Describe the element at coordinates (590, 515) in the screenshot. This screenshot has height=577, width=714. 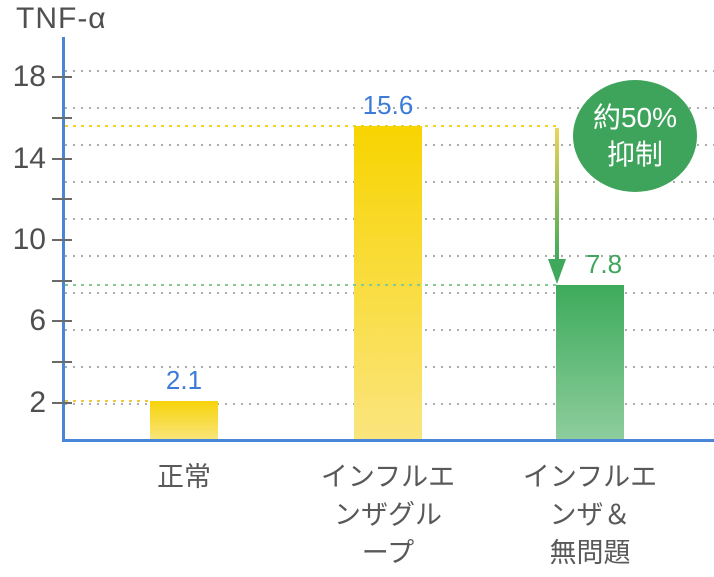
I see `x-axis-category-label: インフルエ ンザ＆ 無問題` at that location.